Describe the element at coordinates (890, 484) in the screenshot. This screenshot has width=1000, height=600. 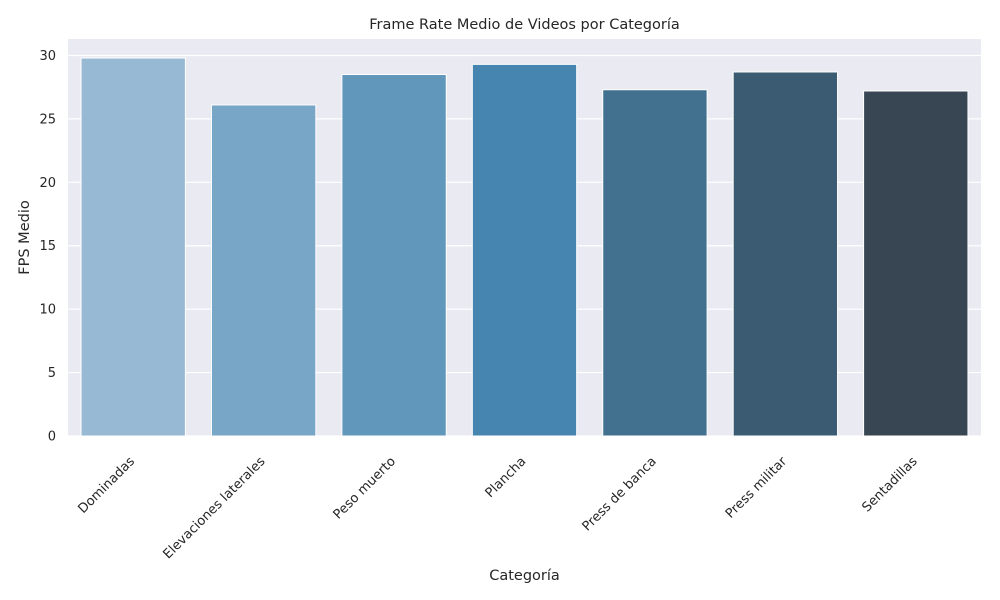
I see `x-tick-label: Sentadillas` at that location.